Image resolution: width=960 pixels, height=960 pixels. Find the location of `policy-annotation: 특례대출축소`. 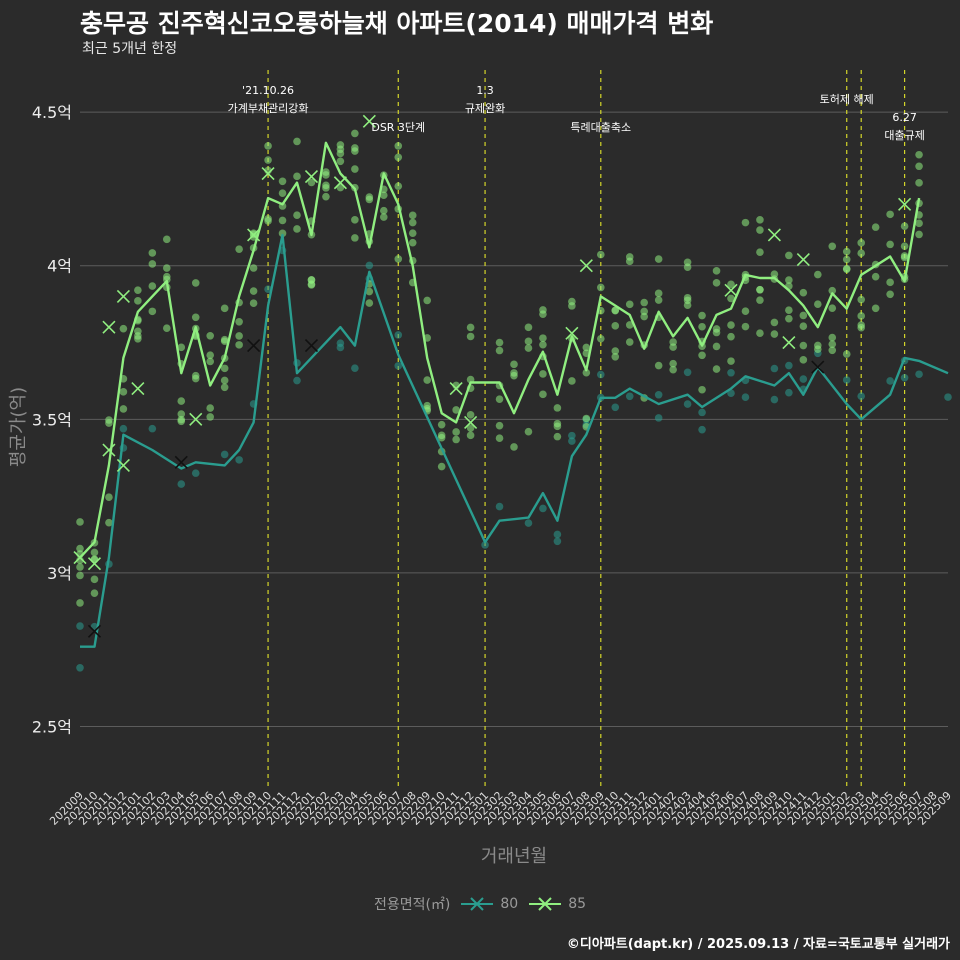

policy-annotation: 특례대출축소 is located at coordinates (600, 127).